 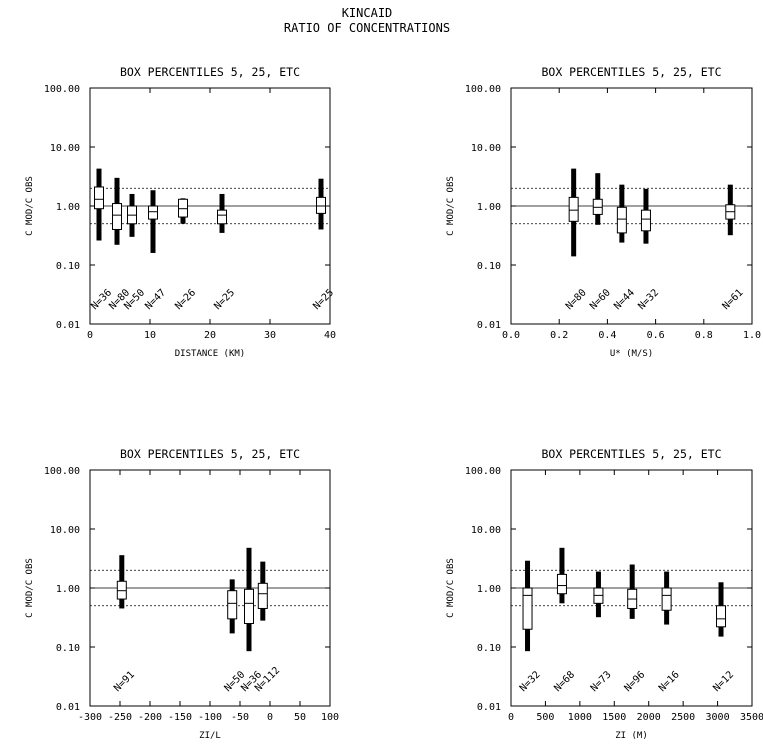 I want to click on x-axis-label: ZI/L, so click(x=210, y=736).